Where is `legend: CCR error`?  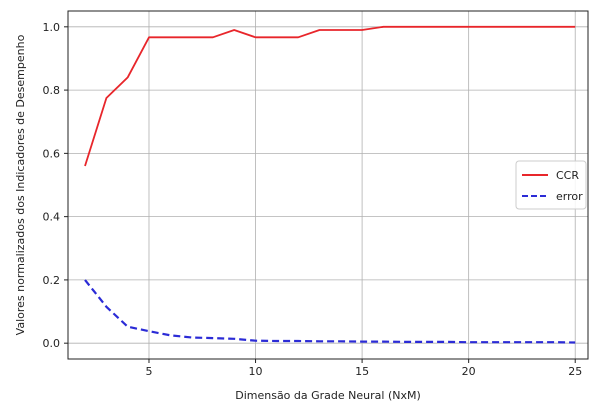
legend: CCR error is located at coordinates (551, 185).